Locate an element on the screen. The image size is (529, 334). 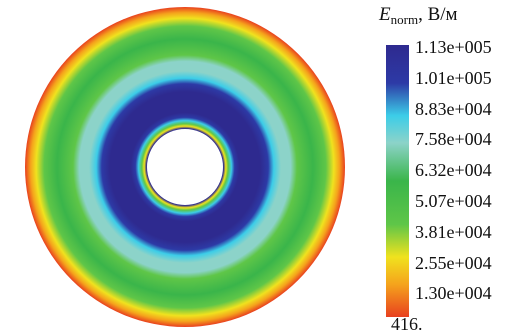
colorbar-tick-label: 8.83e+004 is located at coordinates (453, 108).